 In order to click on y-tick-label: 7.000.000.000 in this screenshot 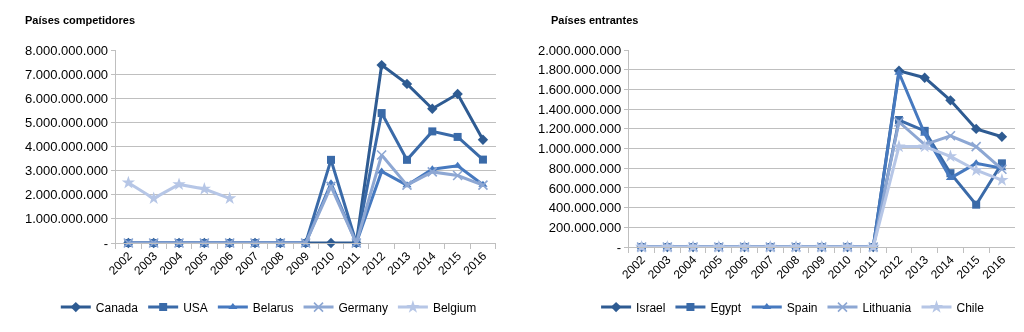, I will do `click(66, 74)`.